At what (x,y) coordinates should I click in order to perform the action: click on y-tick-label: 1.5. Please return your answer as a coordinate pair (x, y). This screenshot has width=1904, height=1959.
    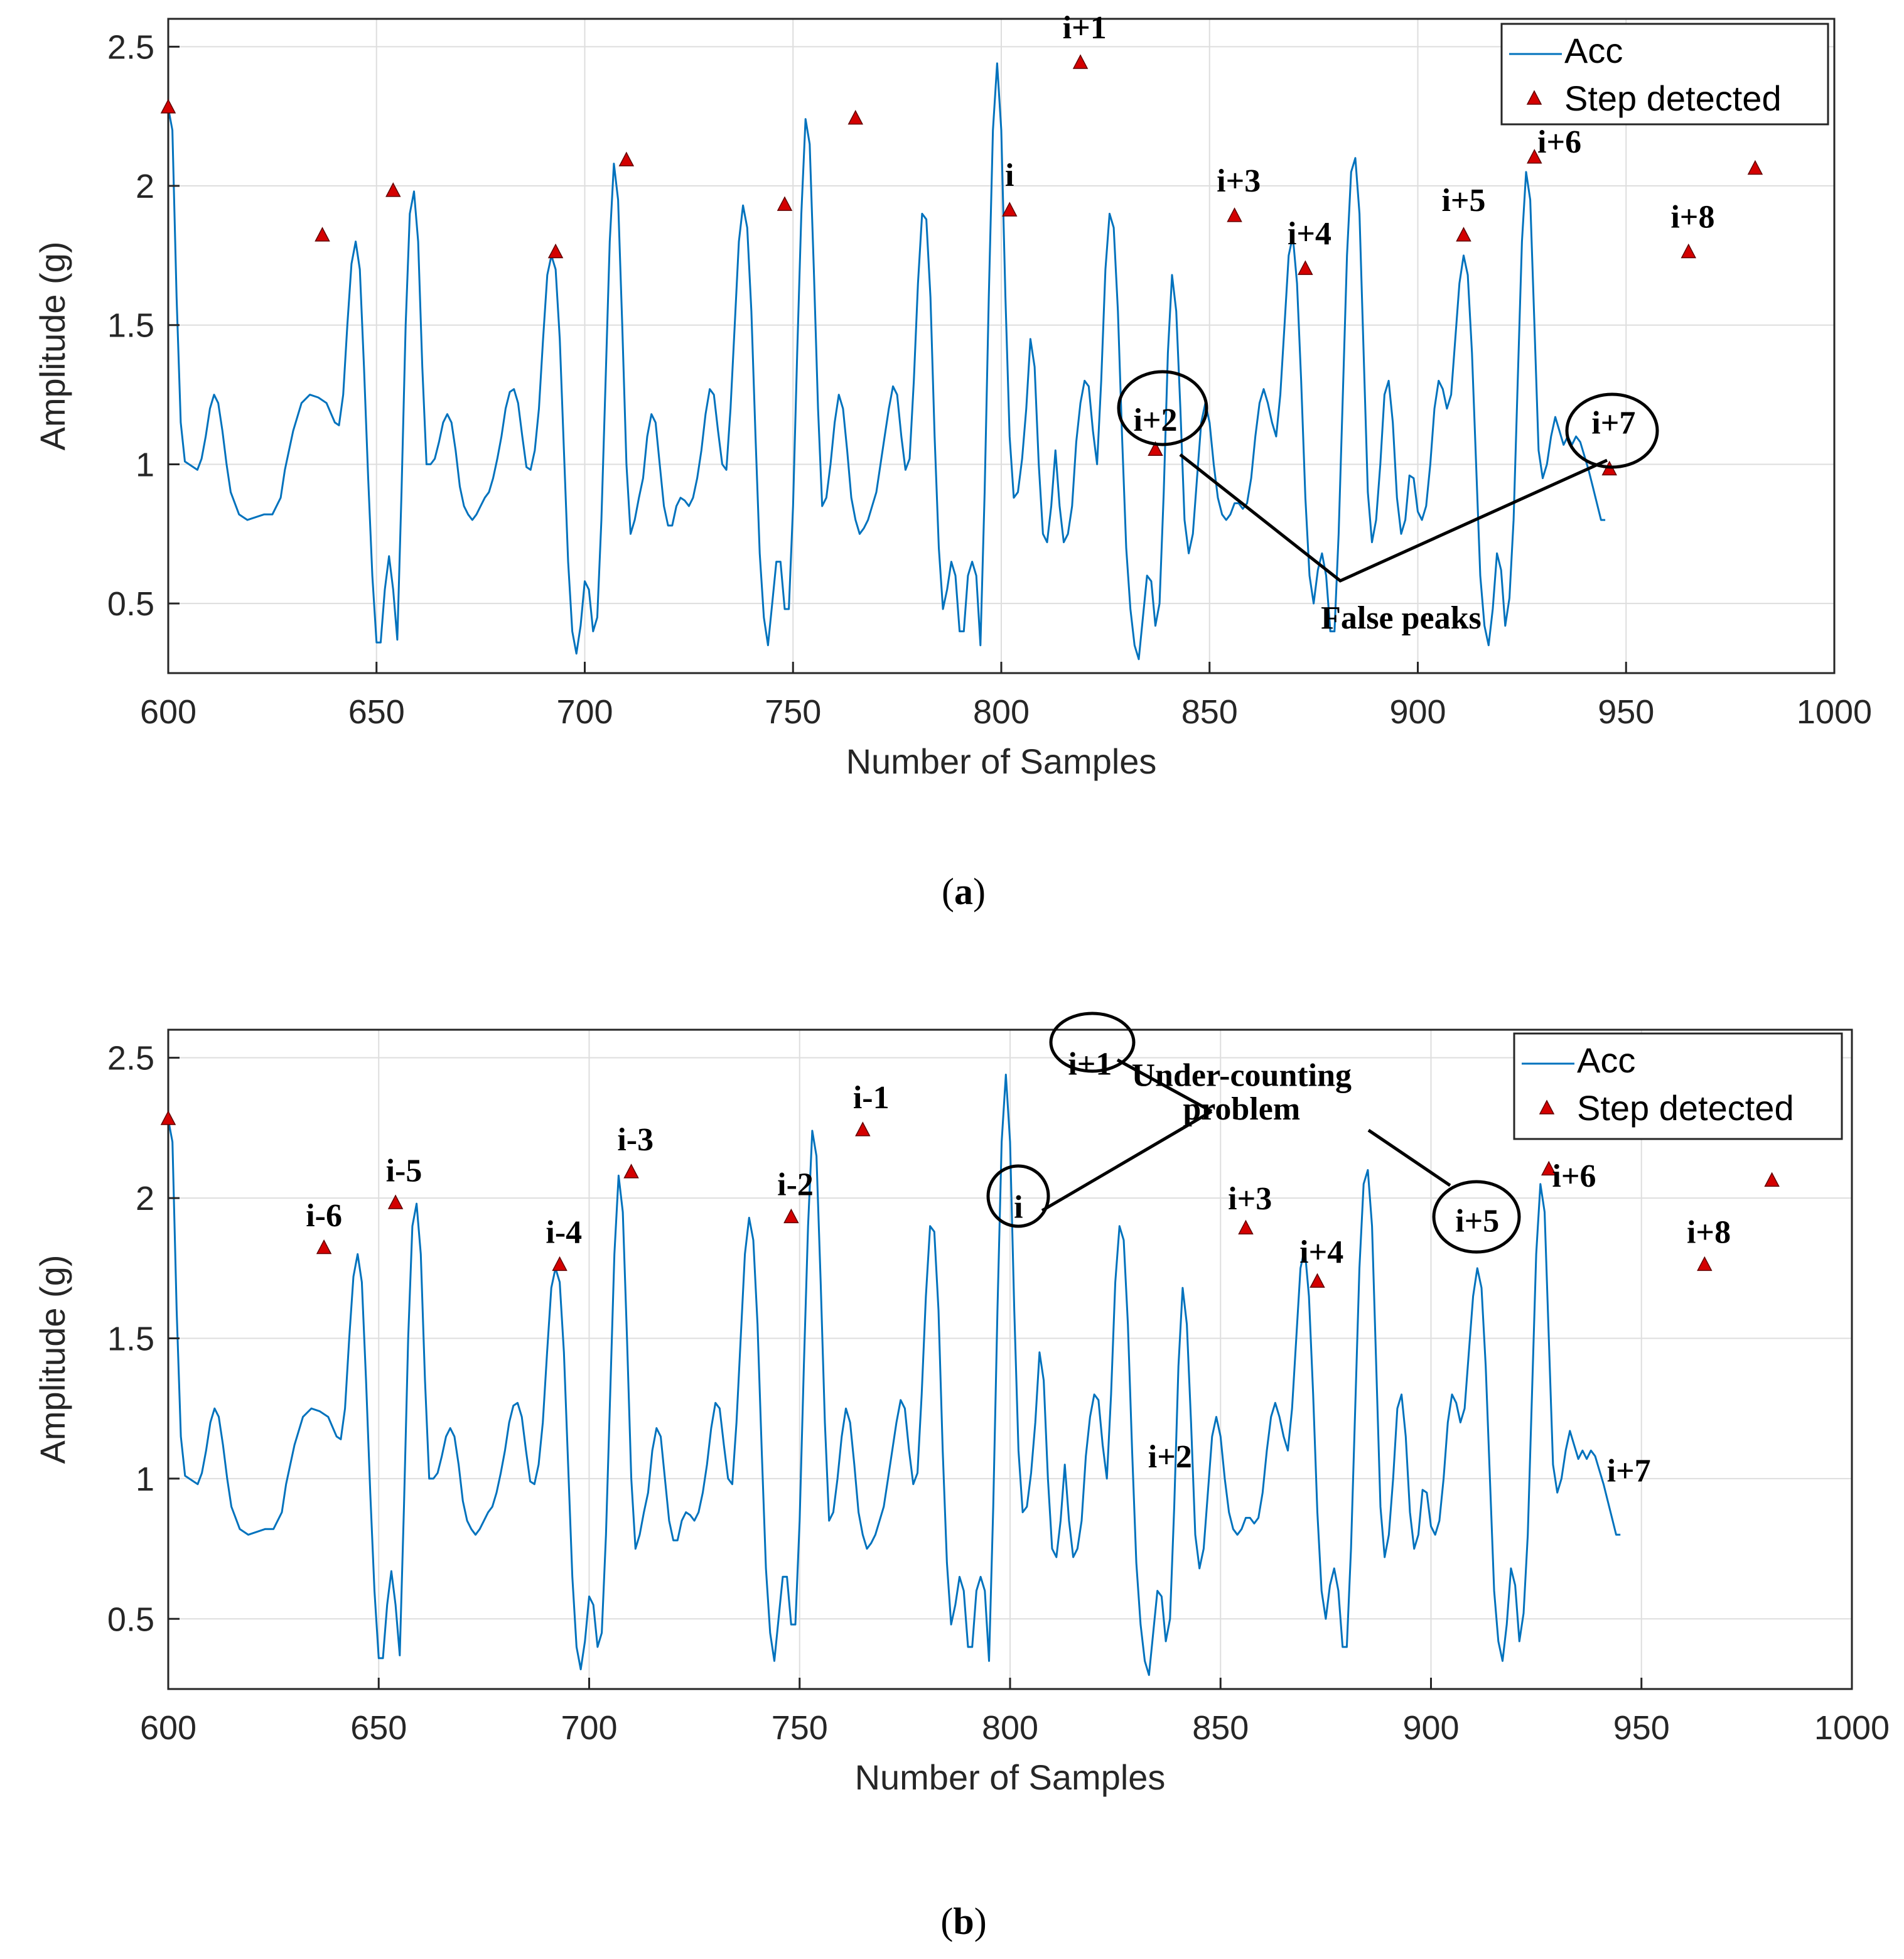
    Looking at the image, I should click on (130, 326).